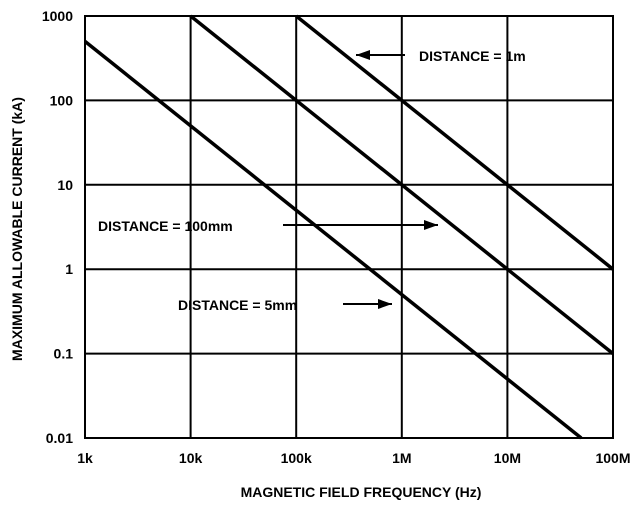 Image resolution: width=637 pixels, height=506 pixels. Describe the element at coordinates (361, 492) in the screenshot. I see `x-axis-label: MAGNETIC FIELD FREQUENCY (Hz)` at that location.